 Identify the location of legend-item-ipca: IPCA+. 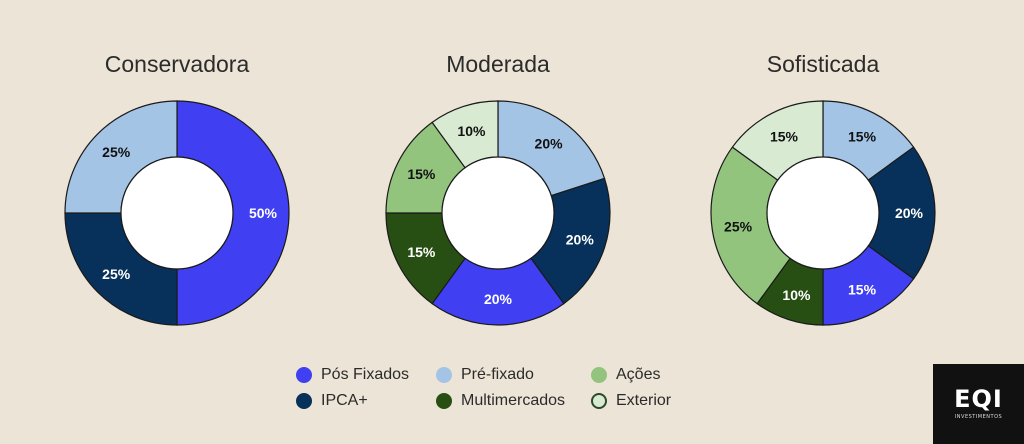
(366, 401).